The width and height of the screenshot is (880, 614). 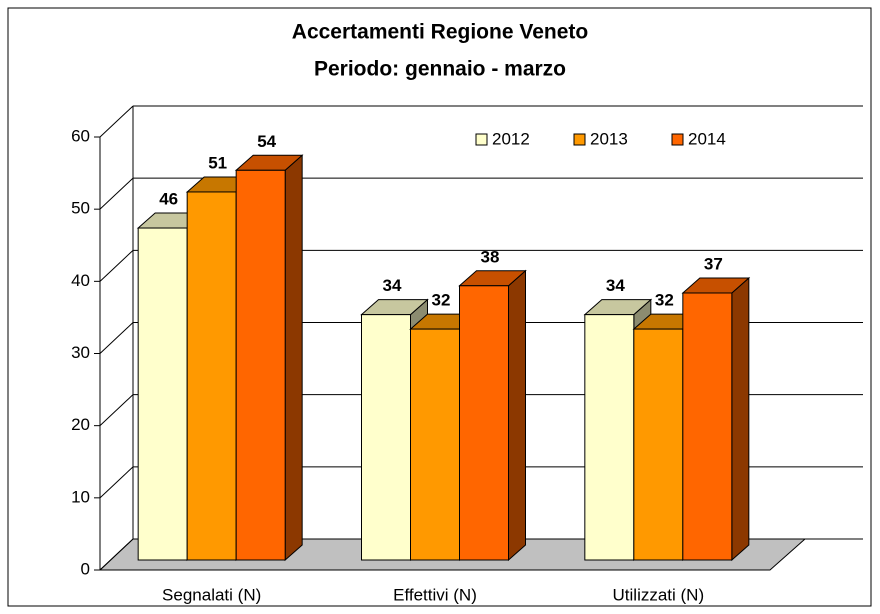 I want to click on y-tick-label: 20, so click(x=80, y=424).